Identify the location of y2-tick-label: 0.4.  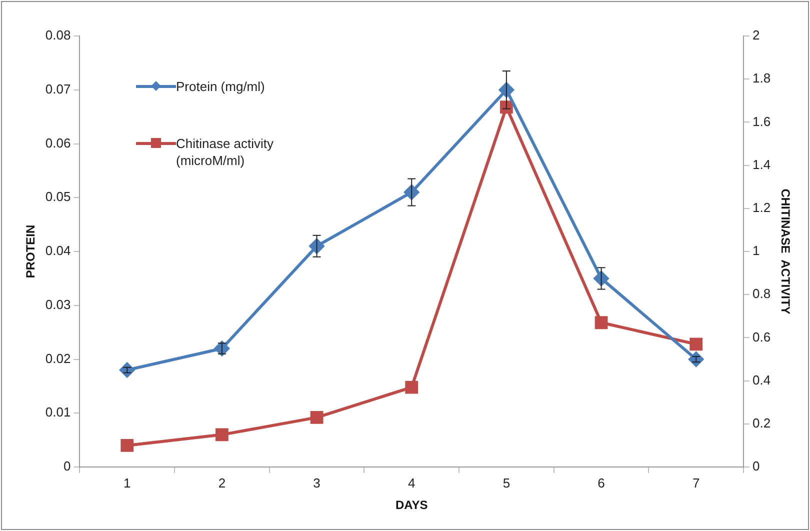
(761, 380).